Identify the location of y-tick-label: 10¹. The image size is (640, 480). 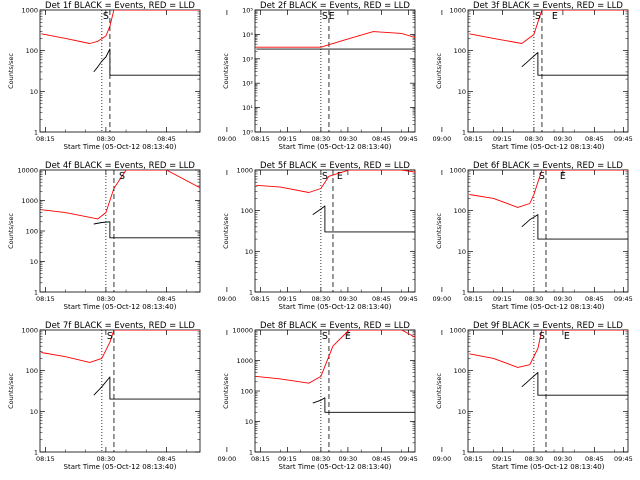
(247, 108).